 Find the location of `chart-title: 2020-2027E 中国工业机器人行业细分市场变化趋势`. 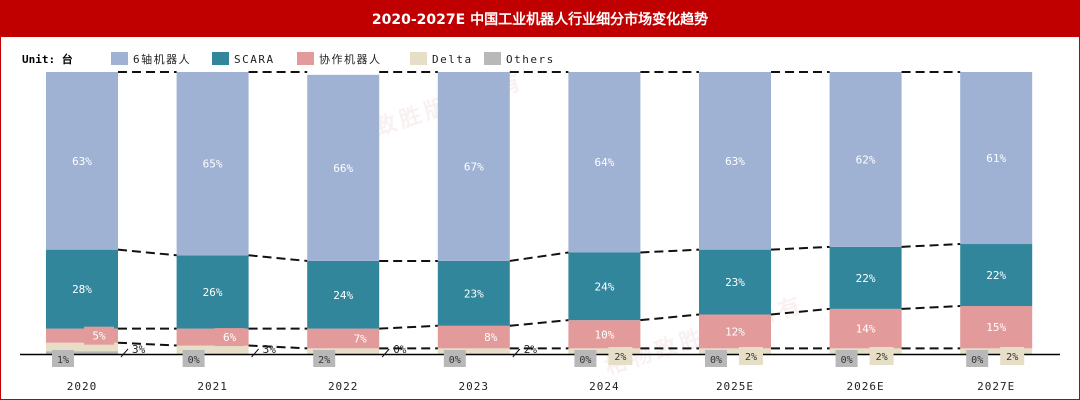

chart-title: 2020-2027E 中国工业机器人行业细分市场变化趋势 is located at coordinates (540, 18).